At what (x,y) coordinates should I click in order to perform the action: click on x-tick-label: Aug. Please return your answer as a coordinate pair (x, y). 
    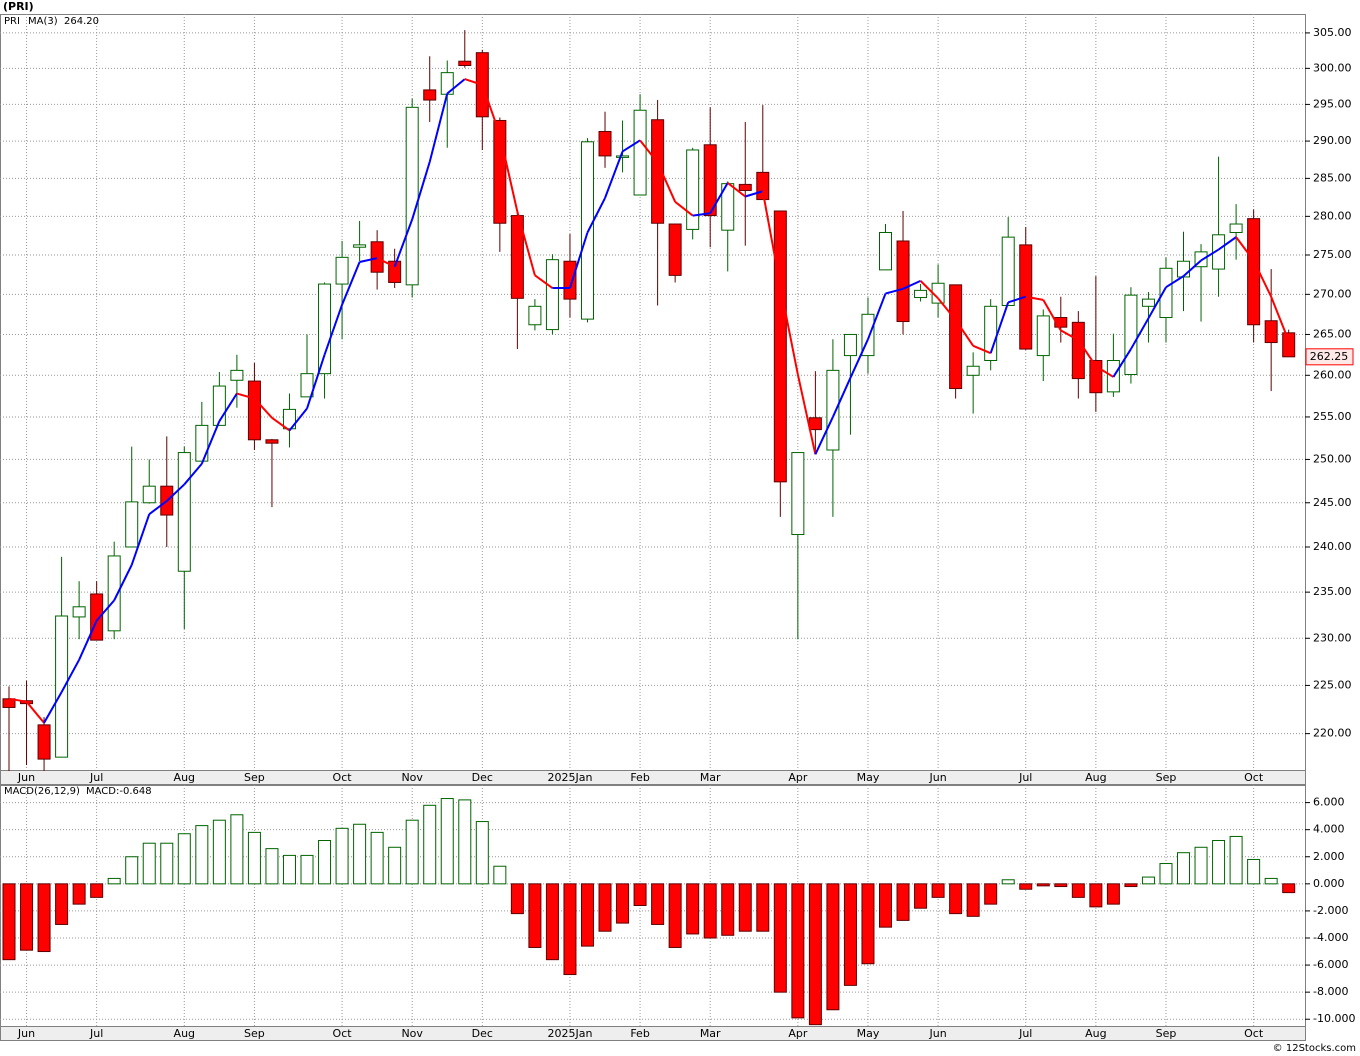
    Looking at the image, I should click on (184, 777).